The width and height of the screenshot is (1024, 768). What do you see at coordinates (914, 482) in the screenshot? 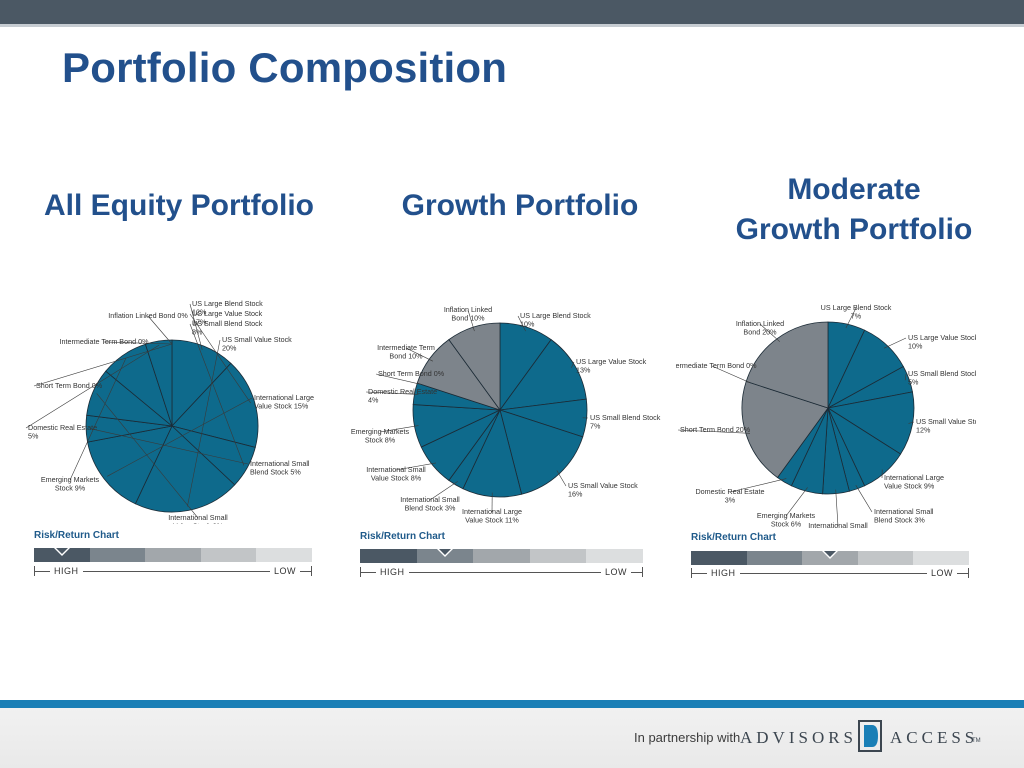
I see `pie-label-international-large-value-stock-9: International Large Value Stock 9%` at bounding box center [914, 482].